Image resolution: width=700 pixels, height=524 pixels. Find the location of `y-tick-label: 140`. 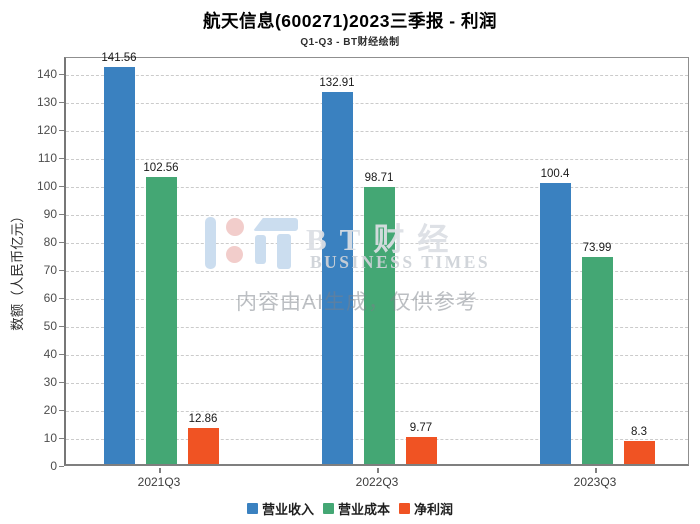

y-tick-label: 140 is located at coordinates (46, 73).